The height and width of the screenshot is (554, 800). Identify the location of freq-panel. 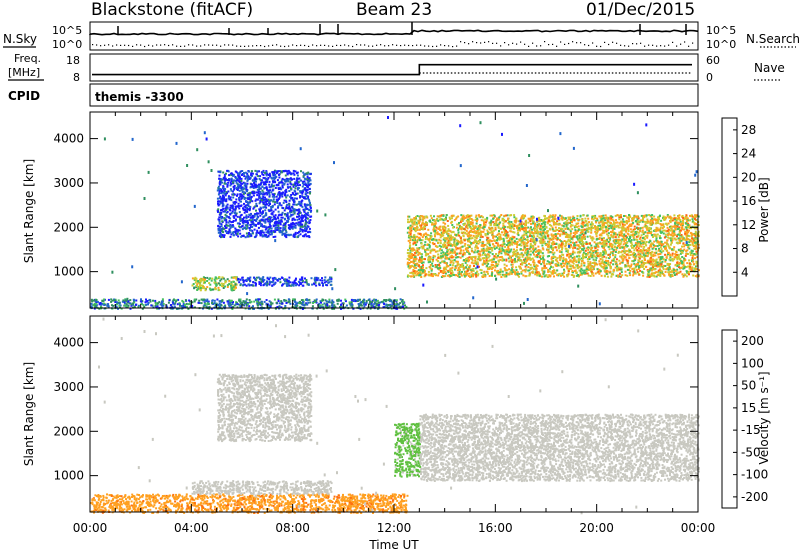
(394, 67).